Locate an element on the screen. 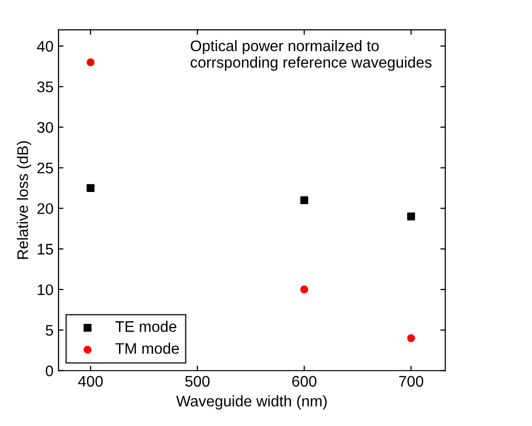  legend-label: TE mode is located at coordinates (145, 326).